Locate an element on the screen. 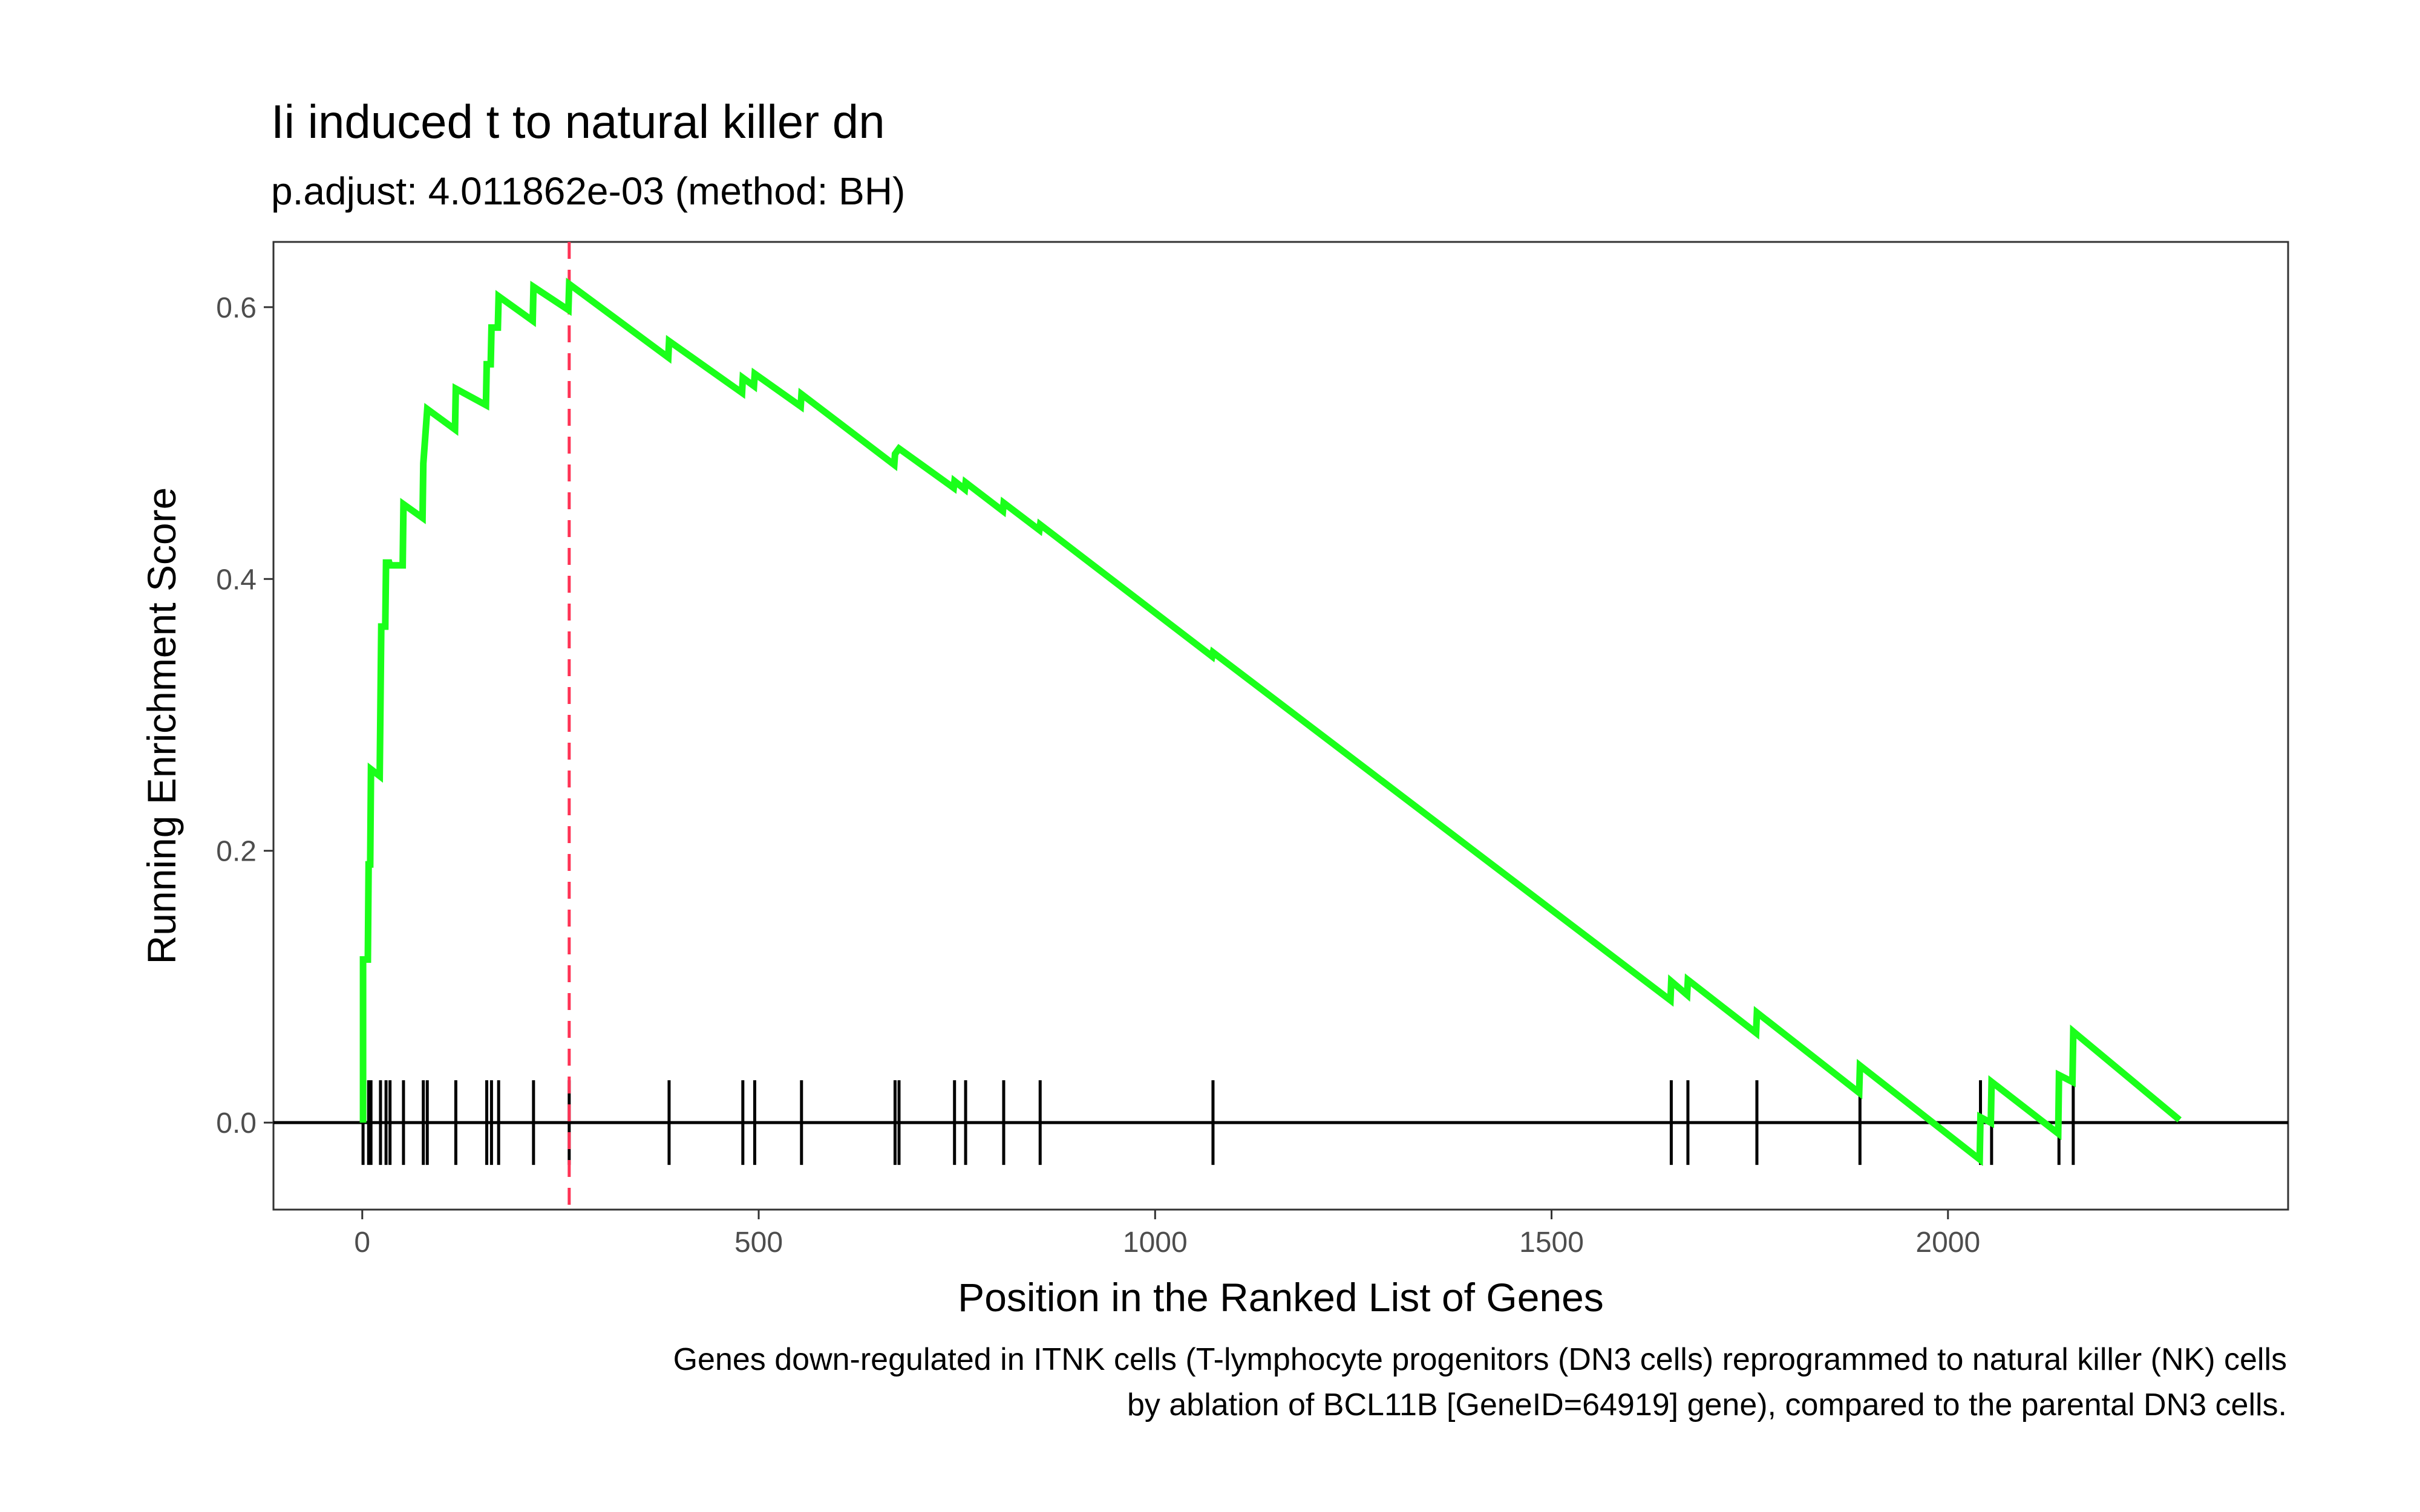 The image size is (2420, 1512). x-tick-label-4: 2000 is located at coordinates (1947, 1243).